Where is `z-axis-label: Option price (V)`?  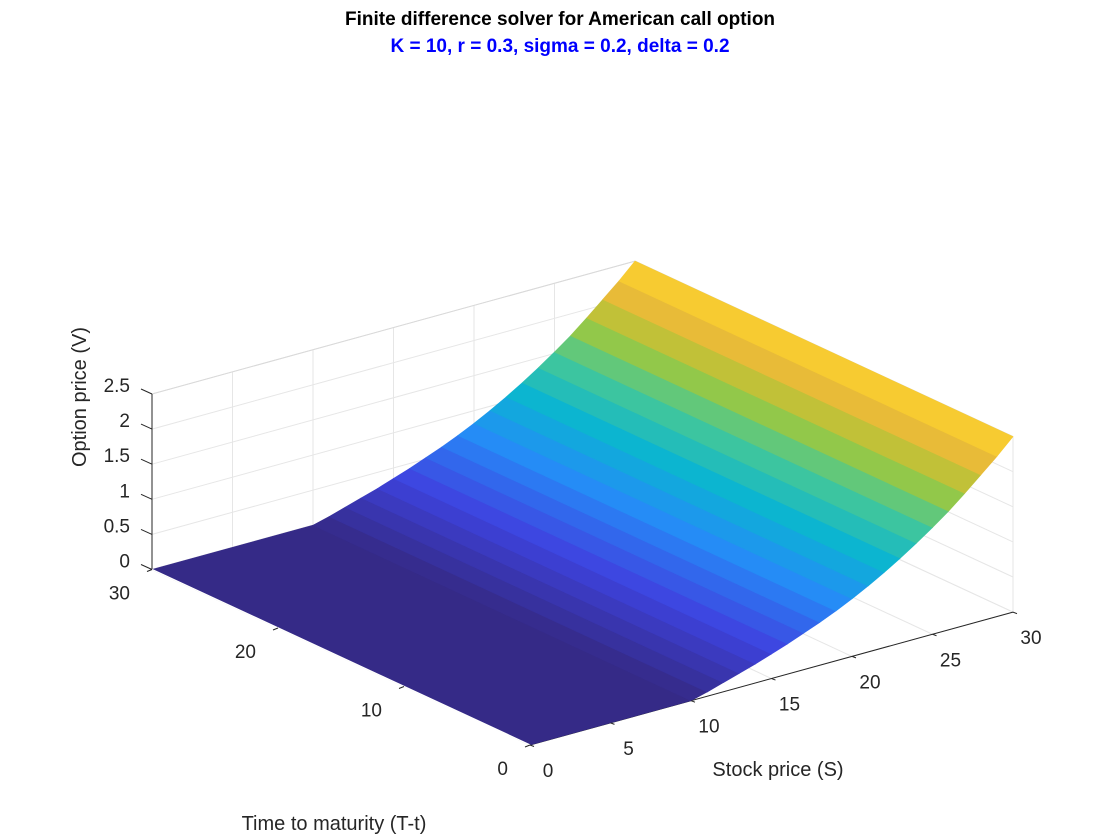 z-axis-label: Option price (V) is located at coordinates (80, 397).